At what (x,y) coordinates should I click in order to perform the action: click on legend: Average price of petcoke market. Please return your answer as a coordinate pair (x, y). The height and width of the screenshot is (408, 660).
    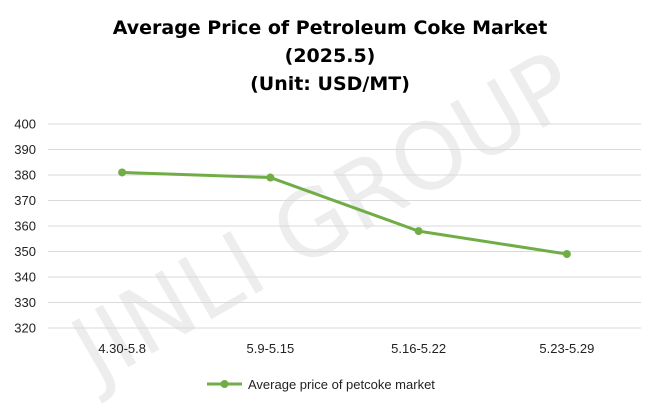
    Looking at the image, I should click on (321, 384).